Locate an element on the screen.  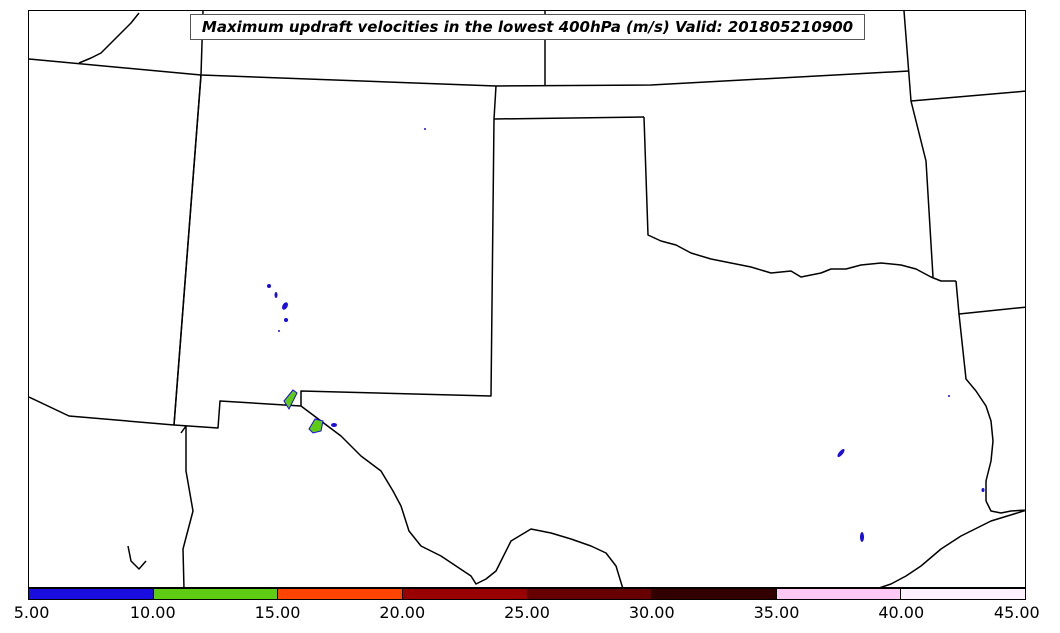
colorbar-tick-label: 25.00 is located at coordinates (527, 612).